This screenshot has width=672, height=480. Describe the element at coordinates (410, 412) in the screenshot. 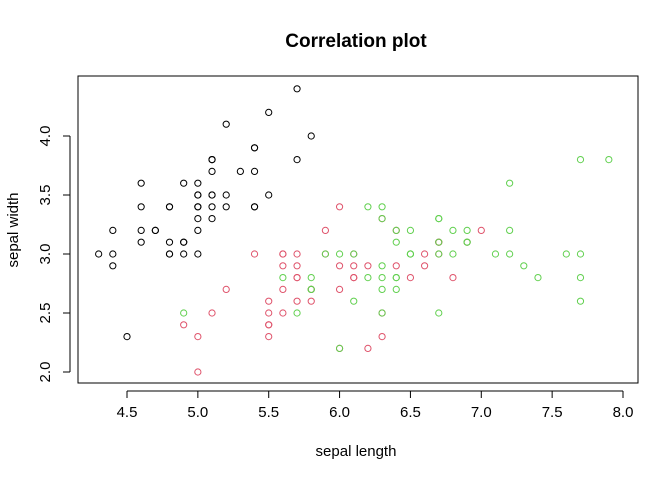

I see `x-tick-label: 6.5` at that location.